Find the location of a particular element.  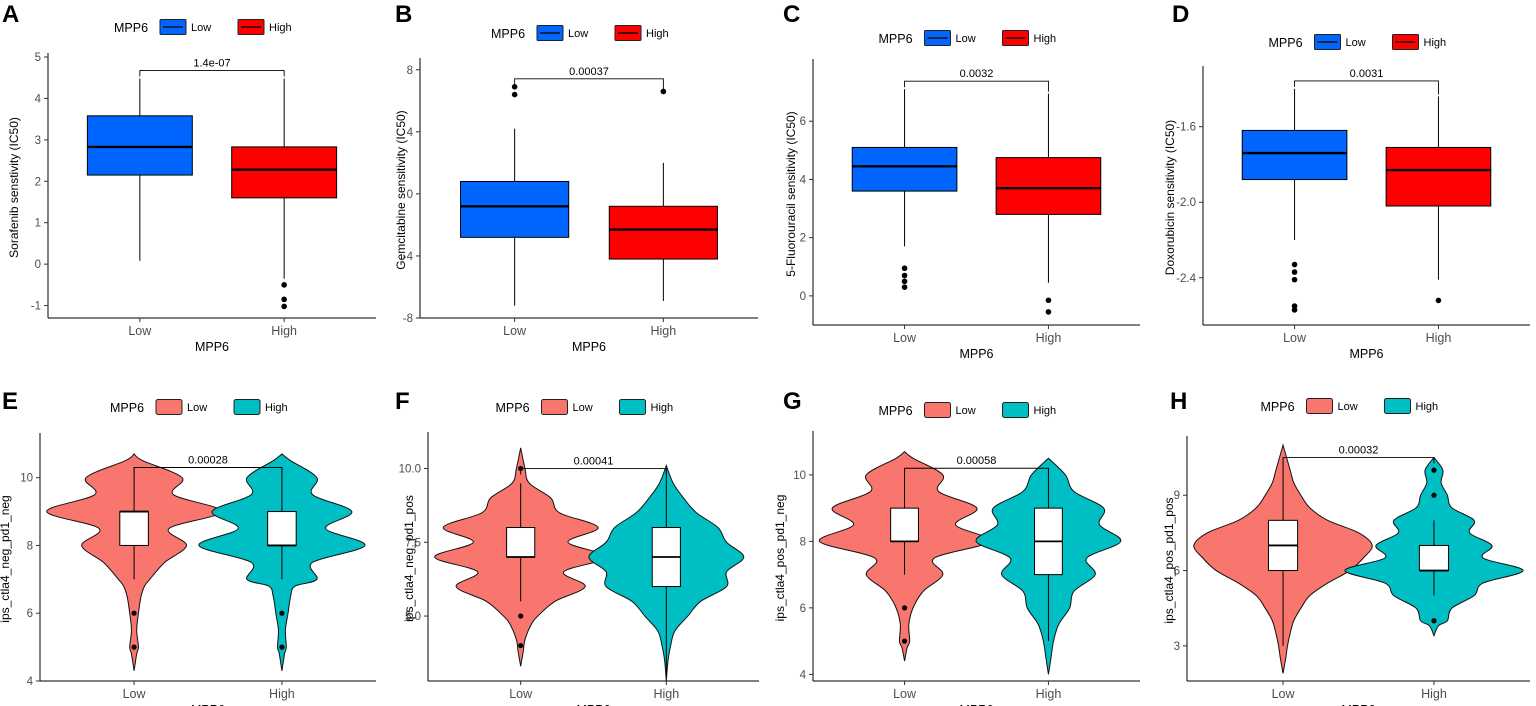

y-tick-label: -2.0 is located at coordinates (1186, 203).